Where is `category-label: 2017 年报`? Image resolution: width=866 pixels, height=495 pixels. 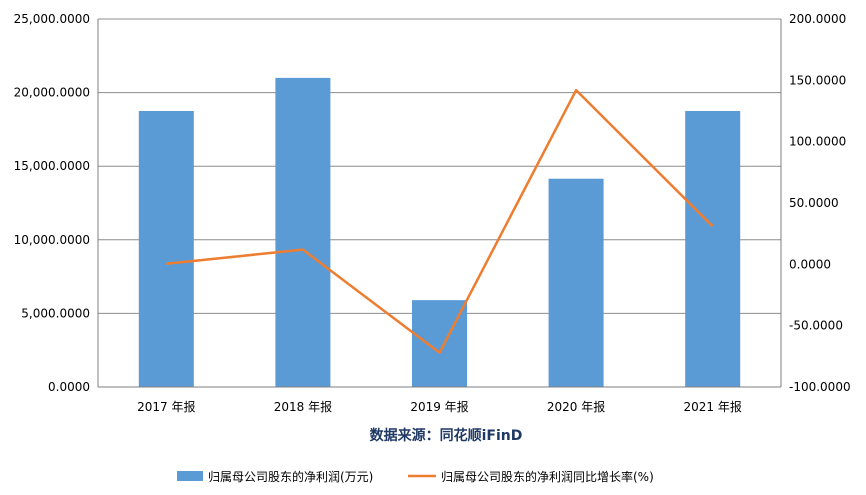
category-label: 2017 年报 is located at coordinates (166, 406).